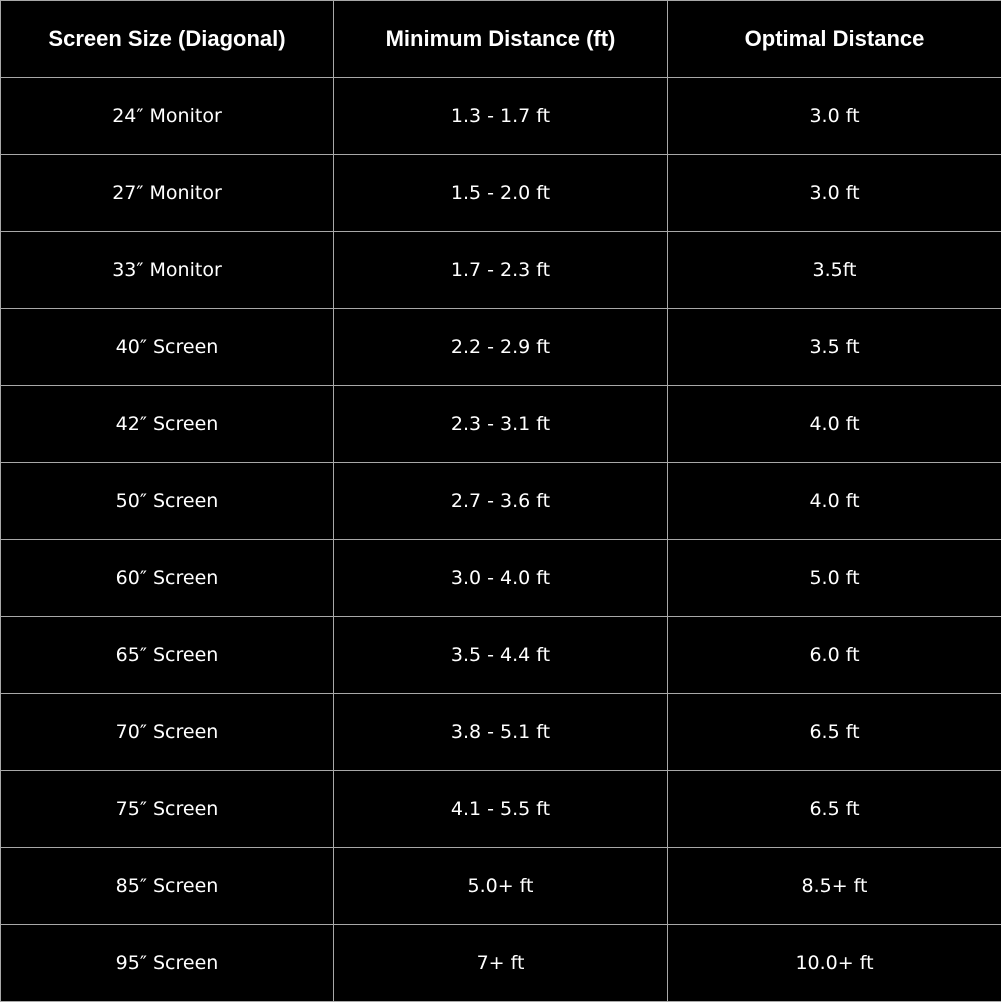 The image size is (1001, 1002). I want to click on cell-optimal-distance: 10.0+ ft, so click(834, 963).